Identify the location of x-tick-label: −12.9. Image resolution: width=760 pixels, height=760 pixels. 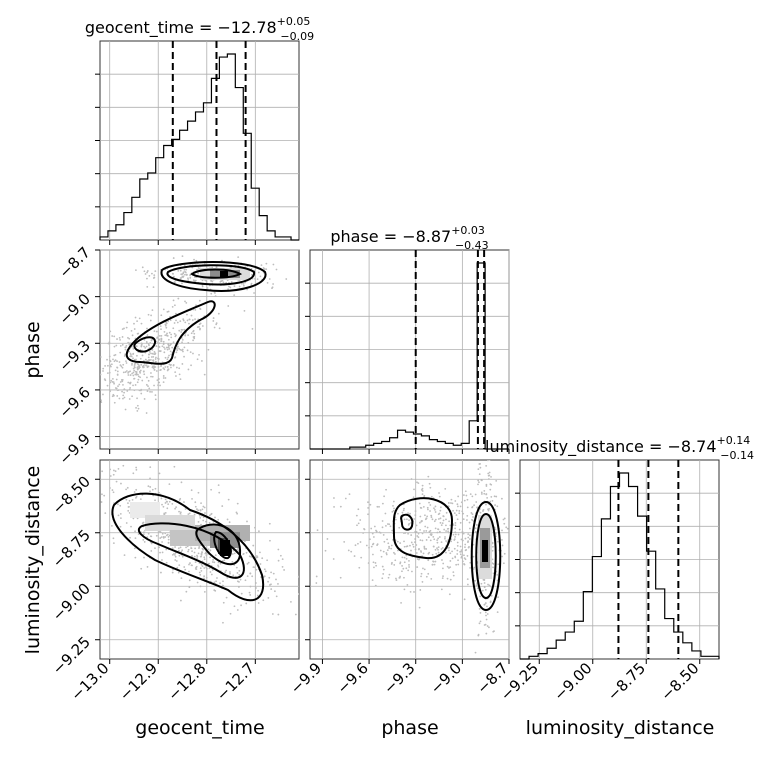
(138, 681).